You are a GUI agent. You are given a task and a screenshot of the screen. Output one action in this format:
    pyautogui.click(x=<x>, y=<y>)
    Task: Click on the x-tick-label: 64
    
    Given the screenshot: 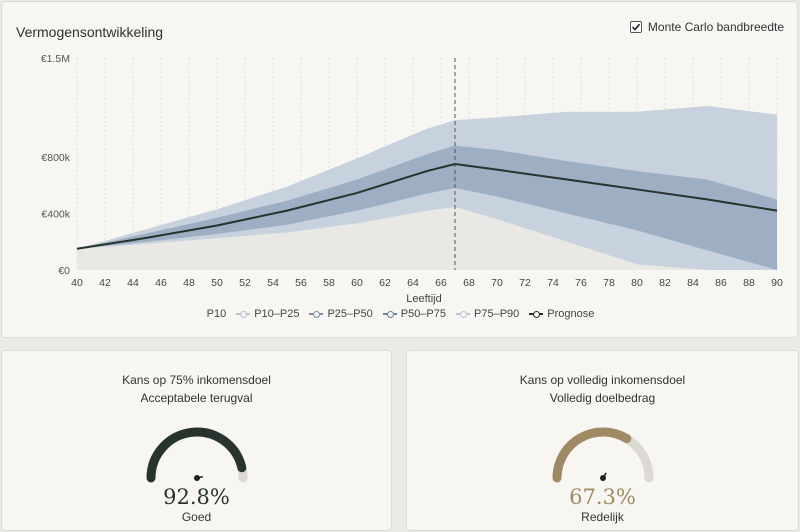 What is the action you would take?
    pyautogui.click(x=413, y=283)
    